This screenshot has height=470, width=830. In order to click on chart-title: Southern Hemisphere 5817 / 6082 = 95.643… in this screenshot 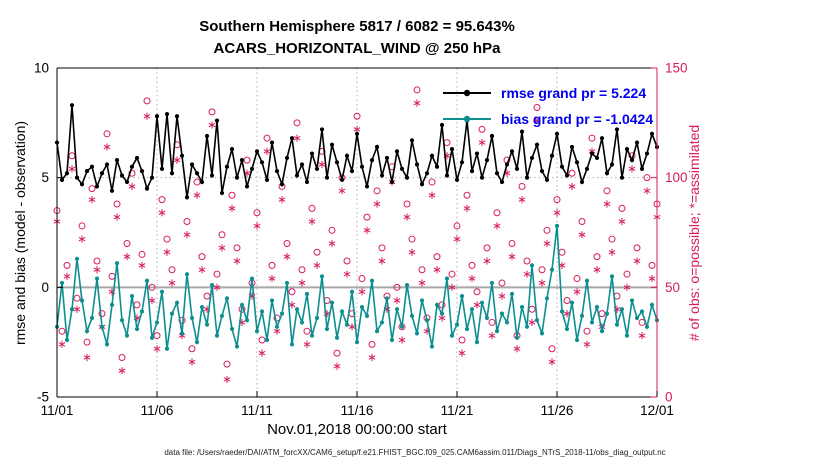, I will do `click(357, 26)`.